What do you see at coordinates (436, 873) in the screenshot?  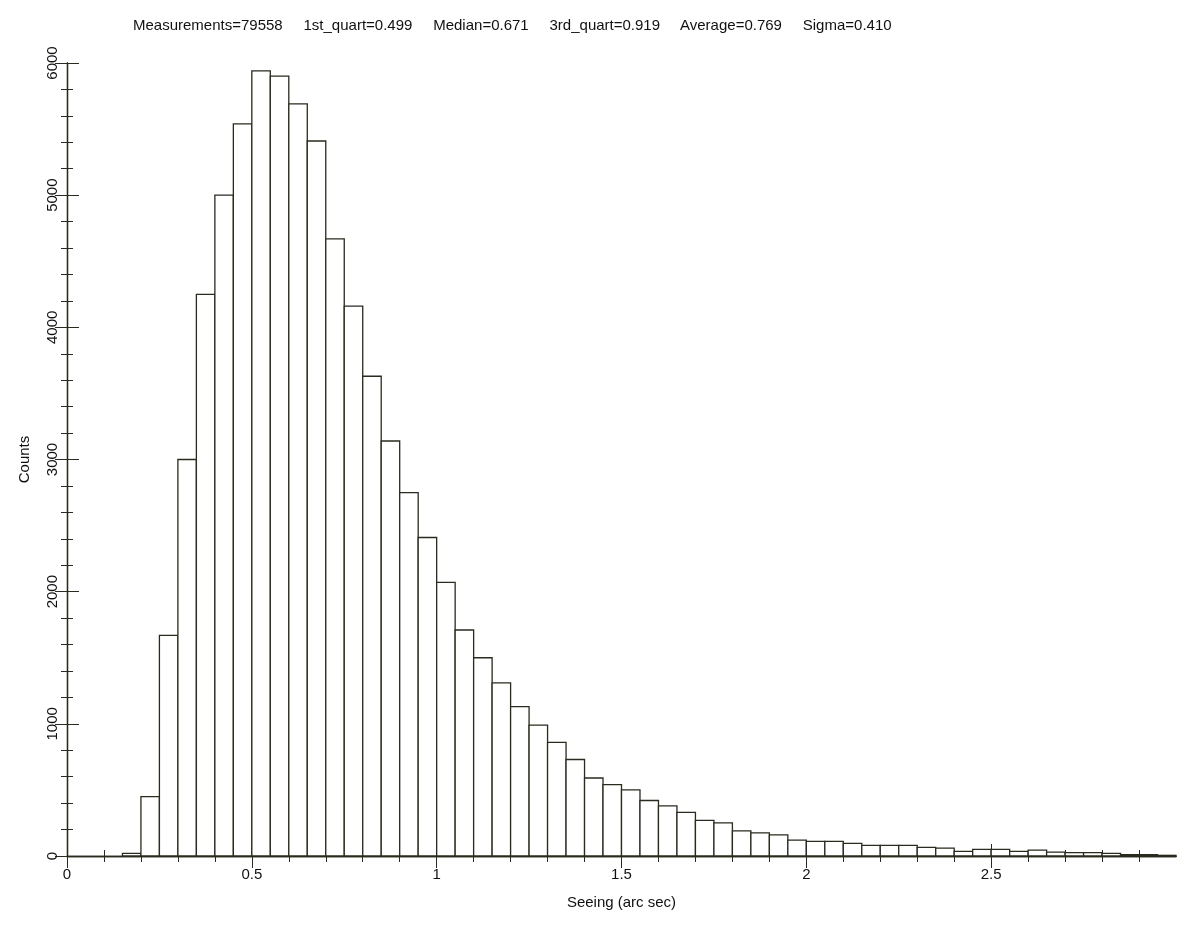 I see `x-tick-label: 1` at bounding box center [436, 873].